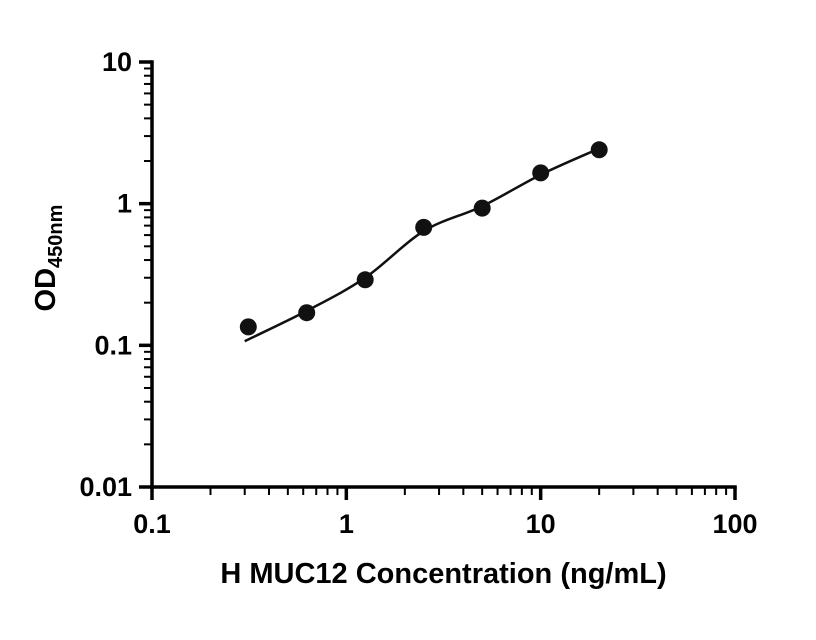  Describe the element at coordinates (734, 524) in the screenshot. I see `x-tick-label: 100` at that location.